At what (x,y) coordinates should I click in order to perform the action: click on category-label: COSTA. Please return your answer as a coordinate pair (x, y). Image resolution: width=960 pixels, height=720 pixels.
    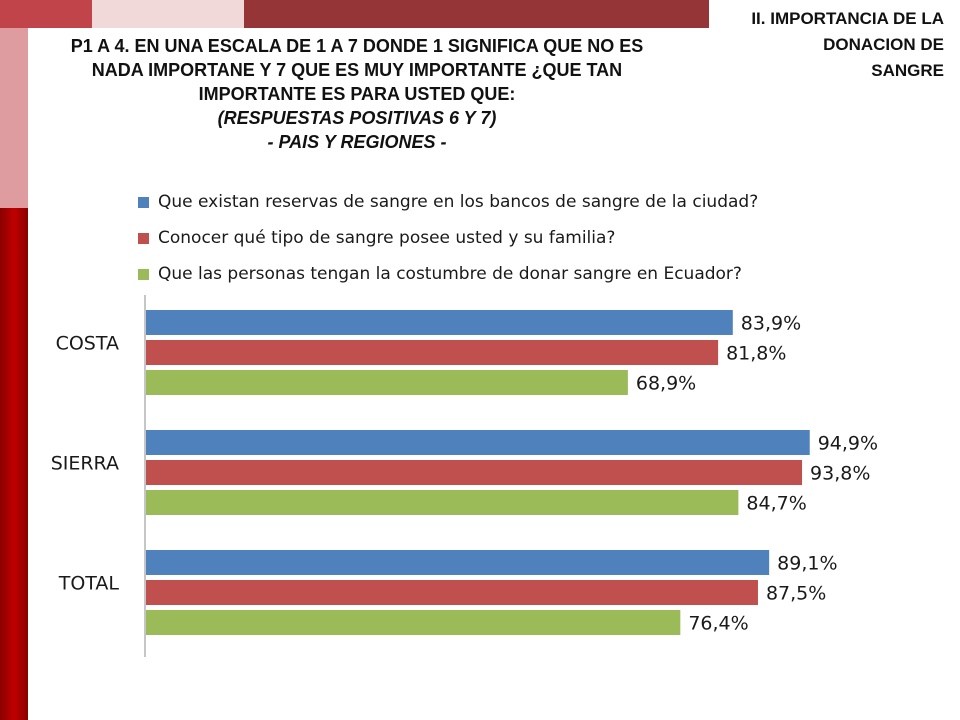
    Looking at the image, I should click on (87, 344).